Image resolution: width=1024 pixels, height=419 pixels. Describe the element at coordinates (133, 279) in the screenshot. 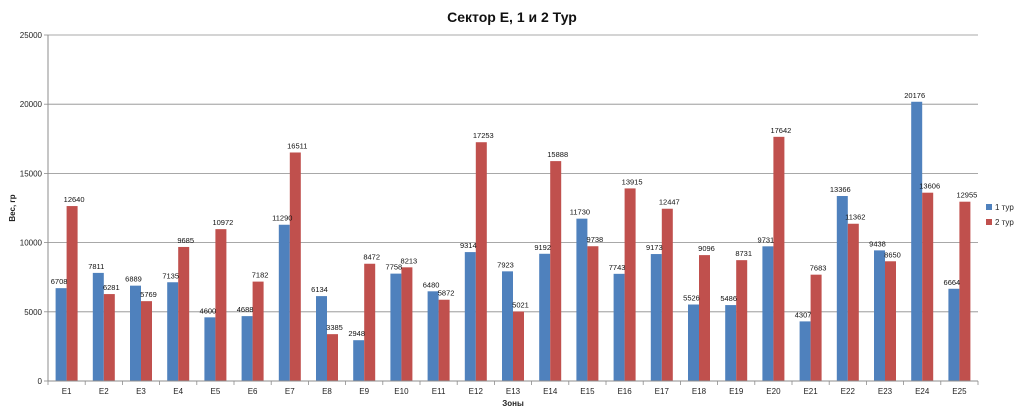

I see `data-label-e3-series-1: 6889` at that location.